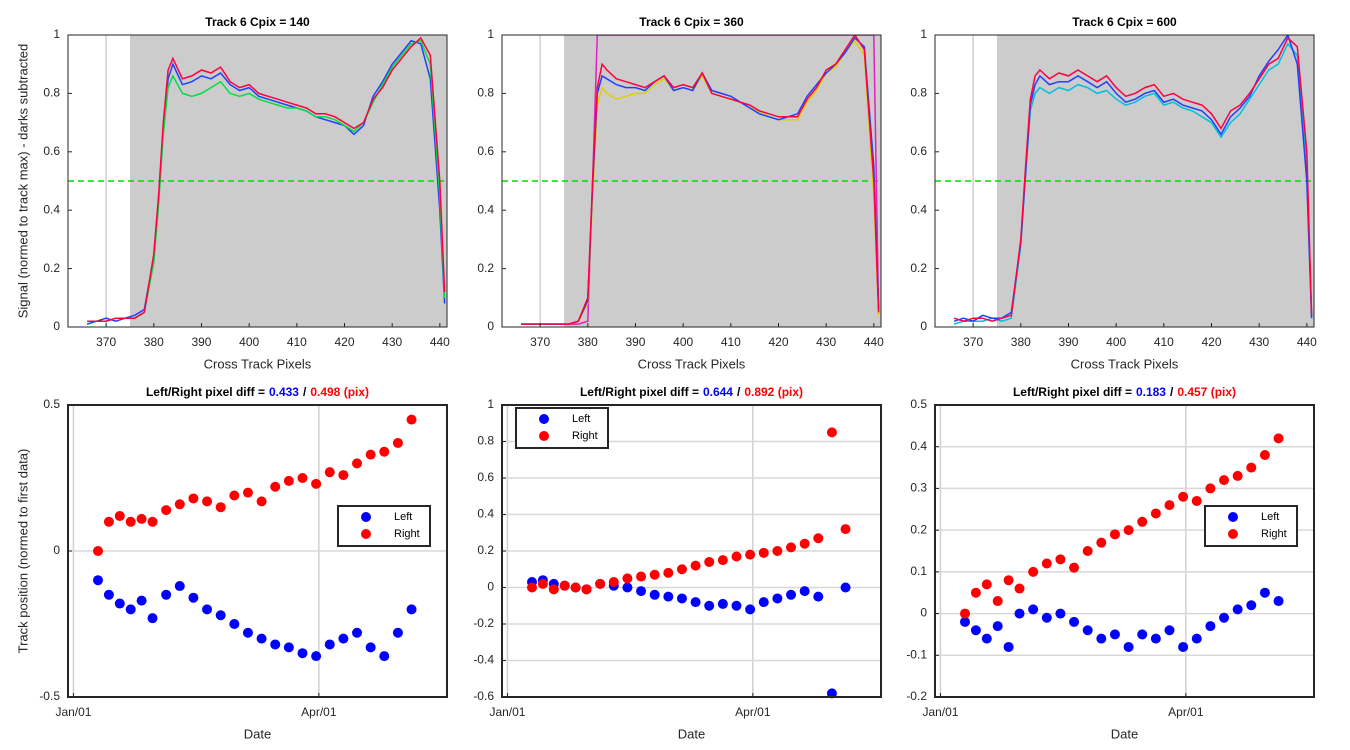 This screenshot has width=1350, height=750. What do you see at coordinates (51, 209) in the screenshot?
I see `y-tick-label: 0.4` at bounding box center [51, 209].